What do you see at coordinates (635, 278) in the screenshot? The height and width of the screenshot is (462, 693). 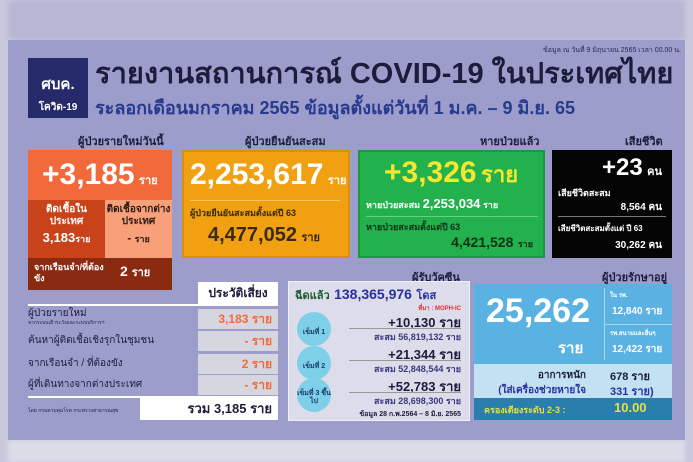 I see `treatment-label: ผู้ป่วยรักษาอยู่` at bounding box center [635, 278].